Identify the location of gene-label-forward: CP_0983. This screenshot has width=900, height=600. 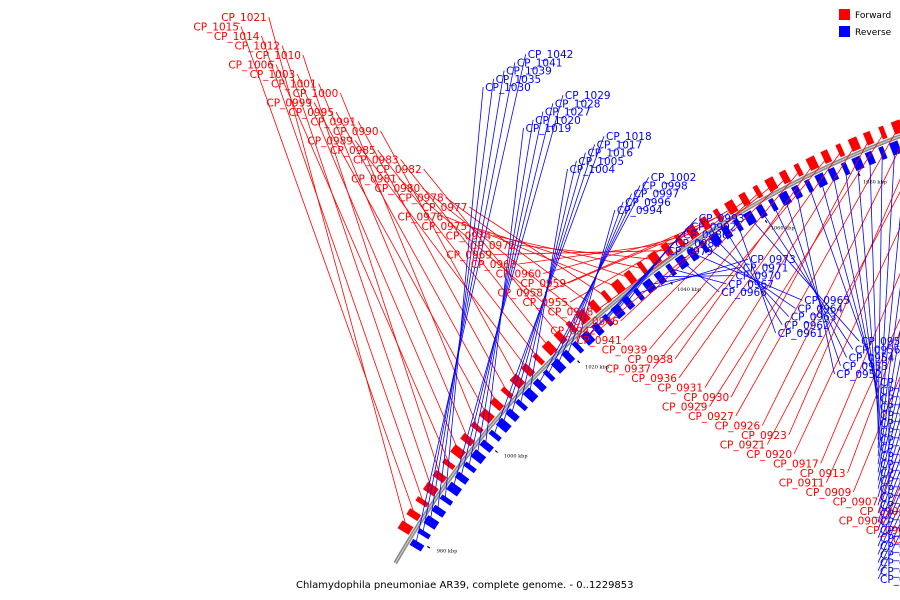
(376, 161).